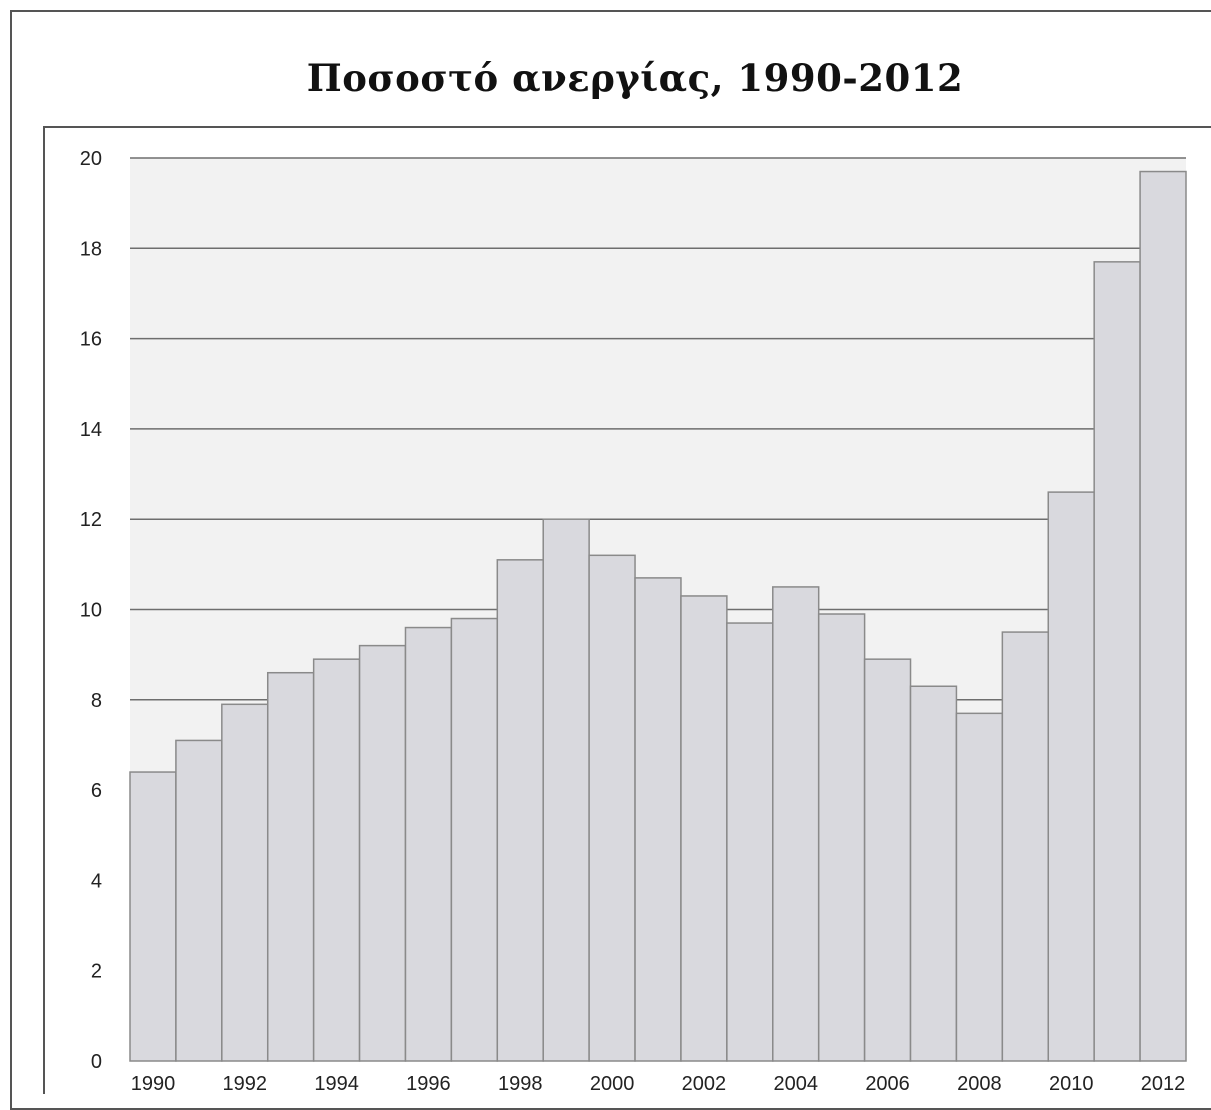  I want to click on bar-2012, so click(1163, 616).